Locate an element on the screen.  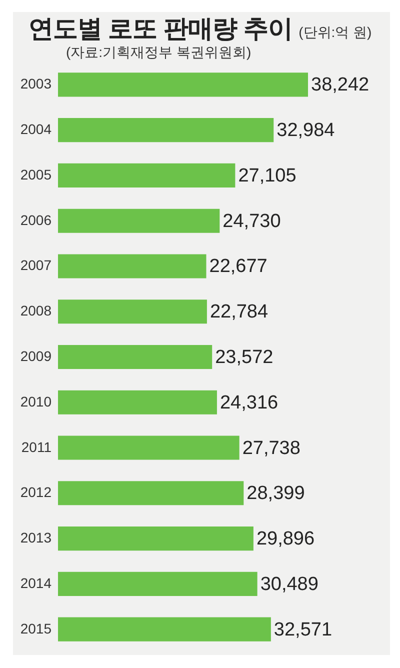
data-label: 22,784 is located at coordinates (239, 312).